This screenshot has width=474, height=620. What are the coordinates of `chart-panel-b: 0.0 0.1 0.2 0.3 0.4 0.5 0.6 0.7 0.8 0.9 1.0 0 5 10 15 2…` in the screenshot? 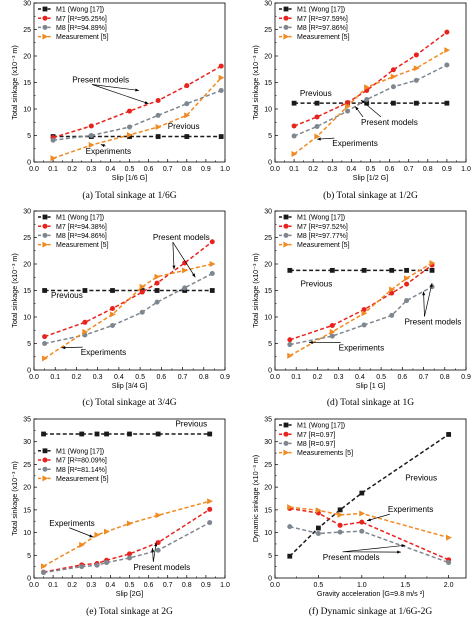 It's located at (361, 92).